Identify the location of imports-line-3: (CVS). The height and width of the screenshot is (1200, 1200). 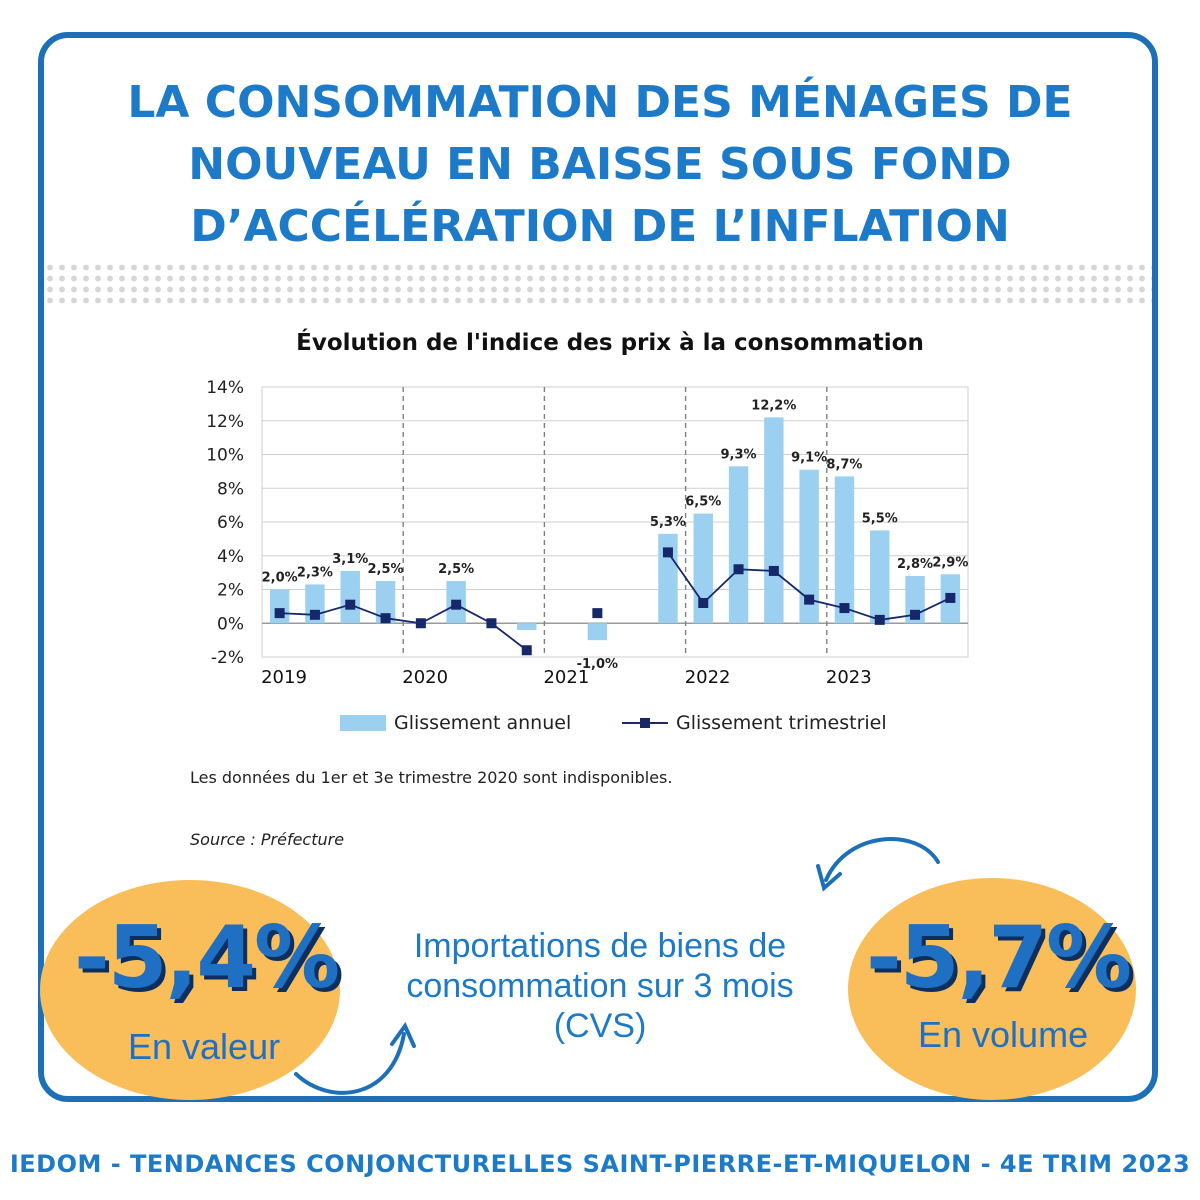
(600, 1026).